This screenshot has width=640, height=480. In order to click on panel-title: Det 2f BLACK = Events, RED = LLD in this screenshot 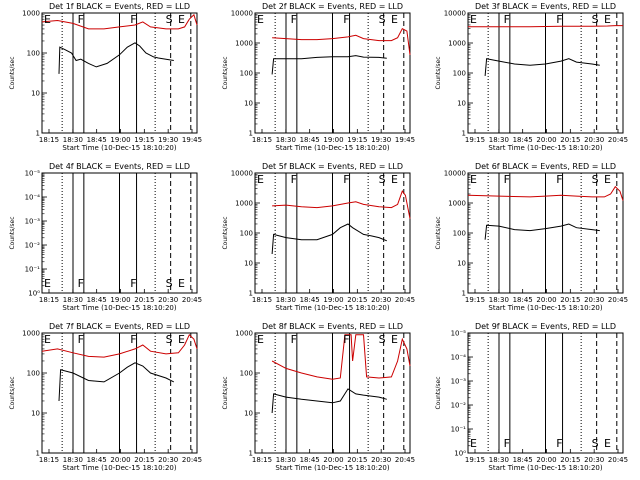, I will do `click(332, 6)`.